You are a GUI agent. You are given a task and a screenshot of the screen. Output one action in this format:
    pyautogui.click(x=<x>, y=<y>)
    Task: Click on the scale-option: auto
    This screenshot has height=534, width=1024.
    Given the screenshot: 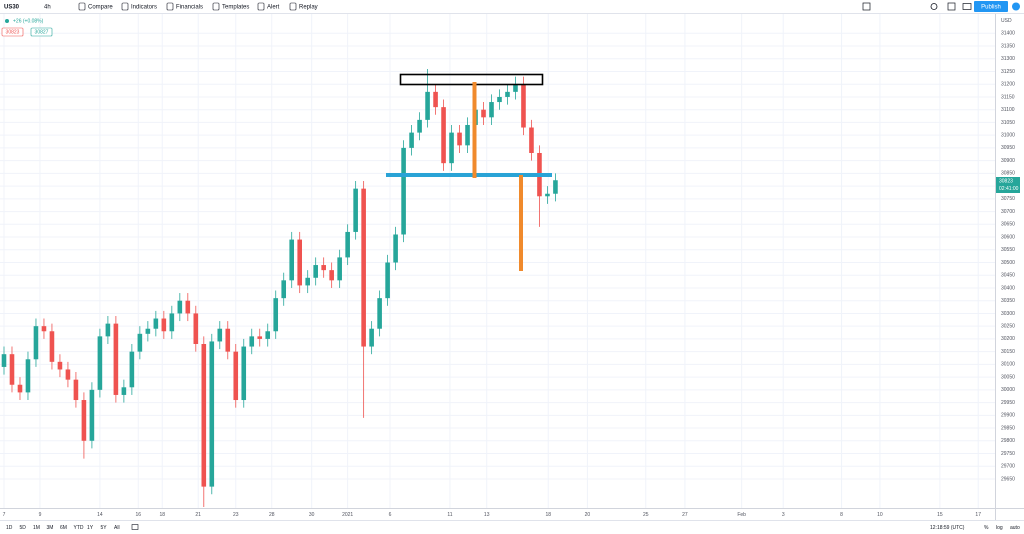 What is the action you would take?
    pyautogui.click(x=1015, y=528)
    